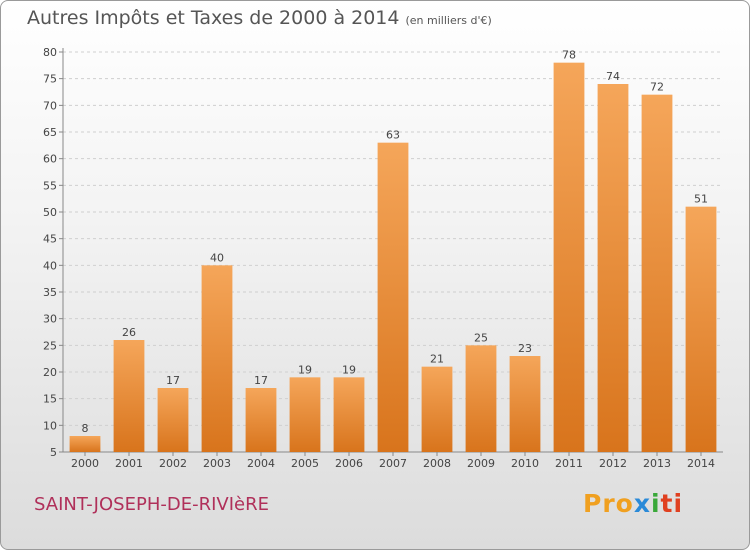 The height and width of the screenshot is (550, 750). What do you see at coordinates (50, 345) in the screenshot?
I see `y-tick-label: 25` at bounding box center [50, 345].